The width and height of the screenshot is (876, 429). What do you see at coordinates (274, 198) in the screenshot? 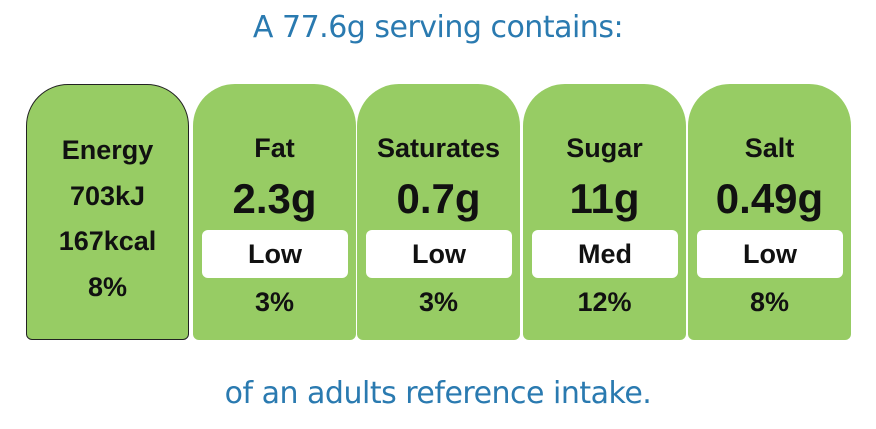
I see `nutrient-amount: 2.3g` at bounding box center [274, 198].